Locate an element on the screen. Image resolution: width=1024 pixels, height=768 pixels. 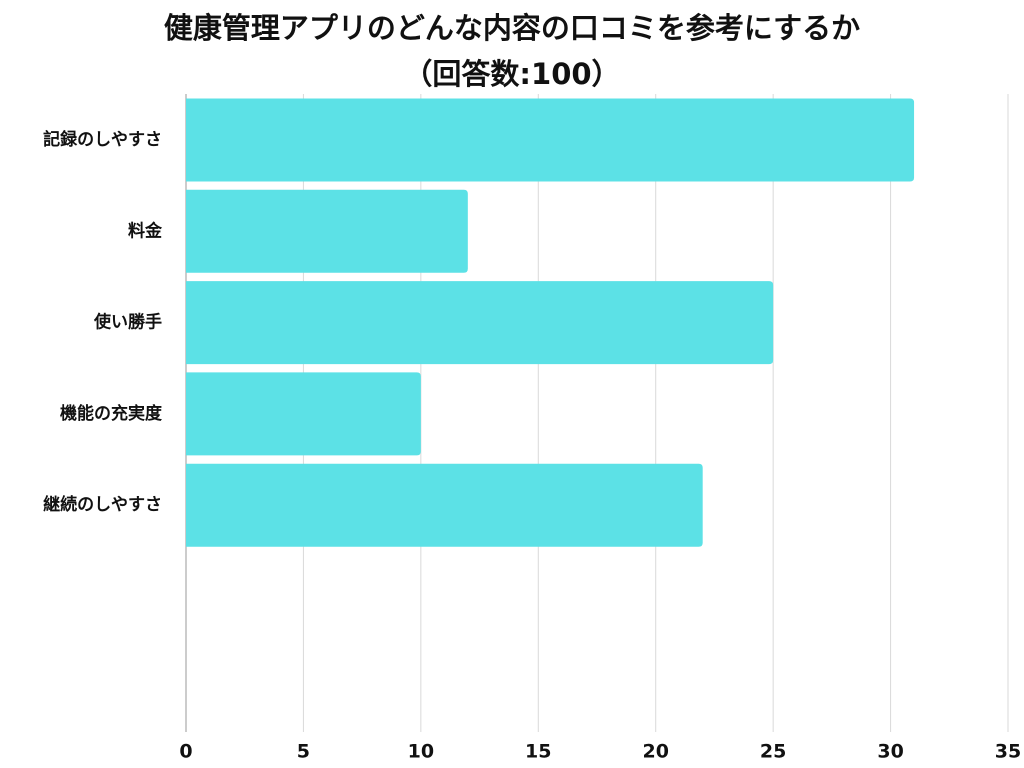
x-tick-label: 15 is located at coordinates (538, 752).